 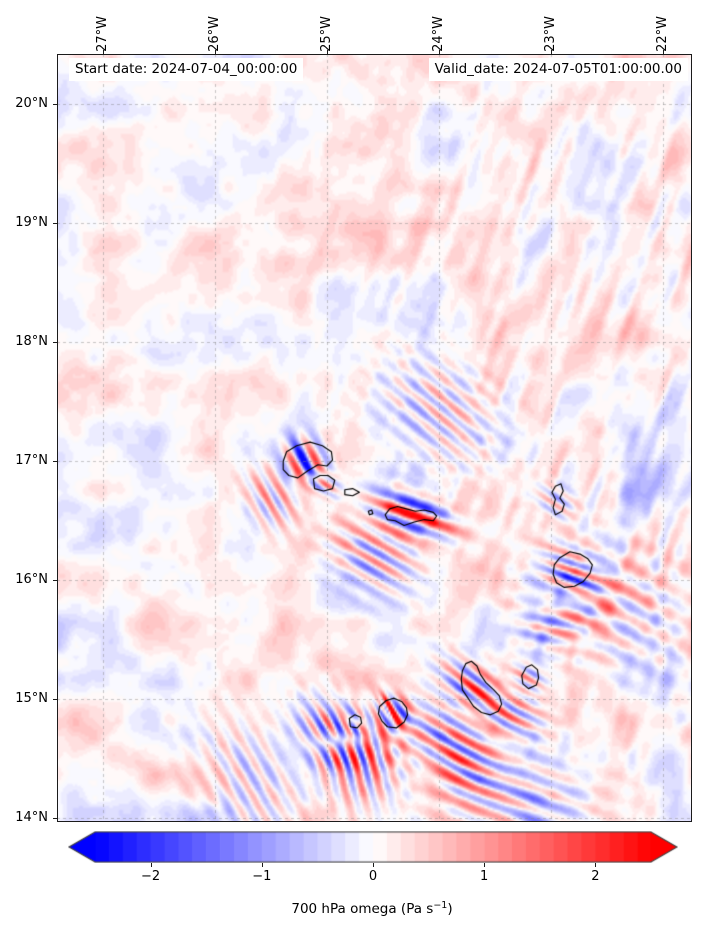 What do you see at coordinates (663, 34) in the screenshot?
I see `lon-tick-label: 22°W` at bounding box center [663, 34].